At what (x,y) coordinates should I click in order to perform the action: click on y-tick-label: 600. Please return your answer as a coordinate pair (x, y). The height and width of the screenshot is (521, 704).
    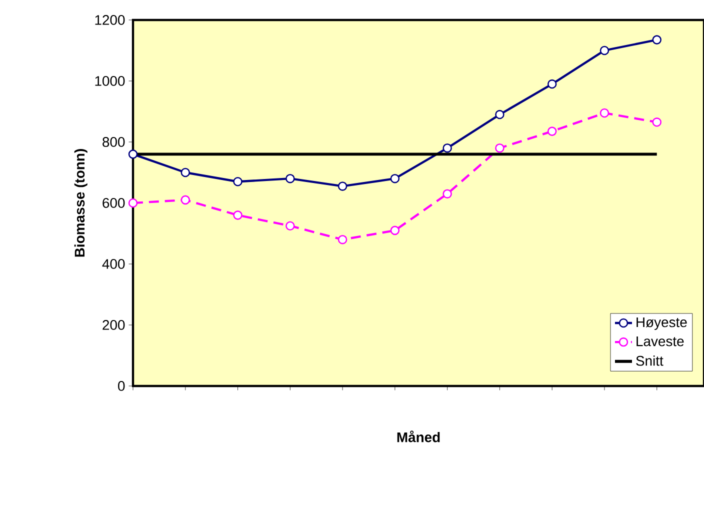
    Looking at the image, I should click on (113, 203).